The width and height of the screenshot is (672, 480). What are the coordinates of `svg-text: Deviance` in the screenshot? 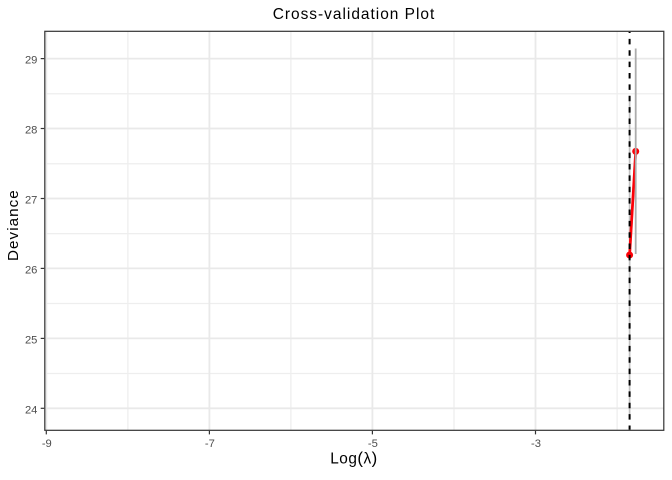 It's located at (13, 225).